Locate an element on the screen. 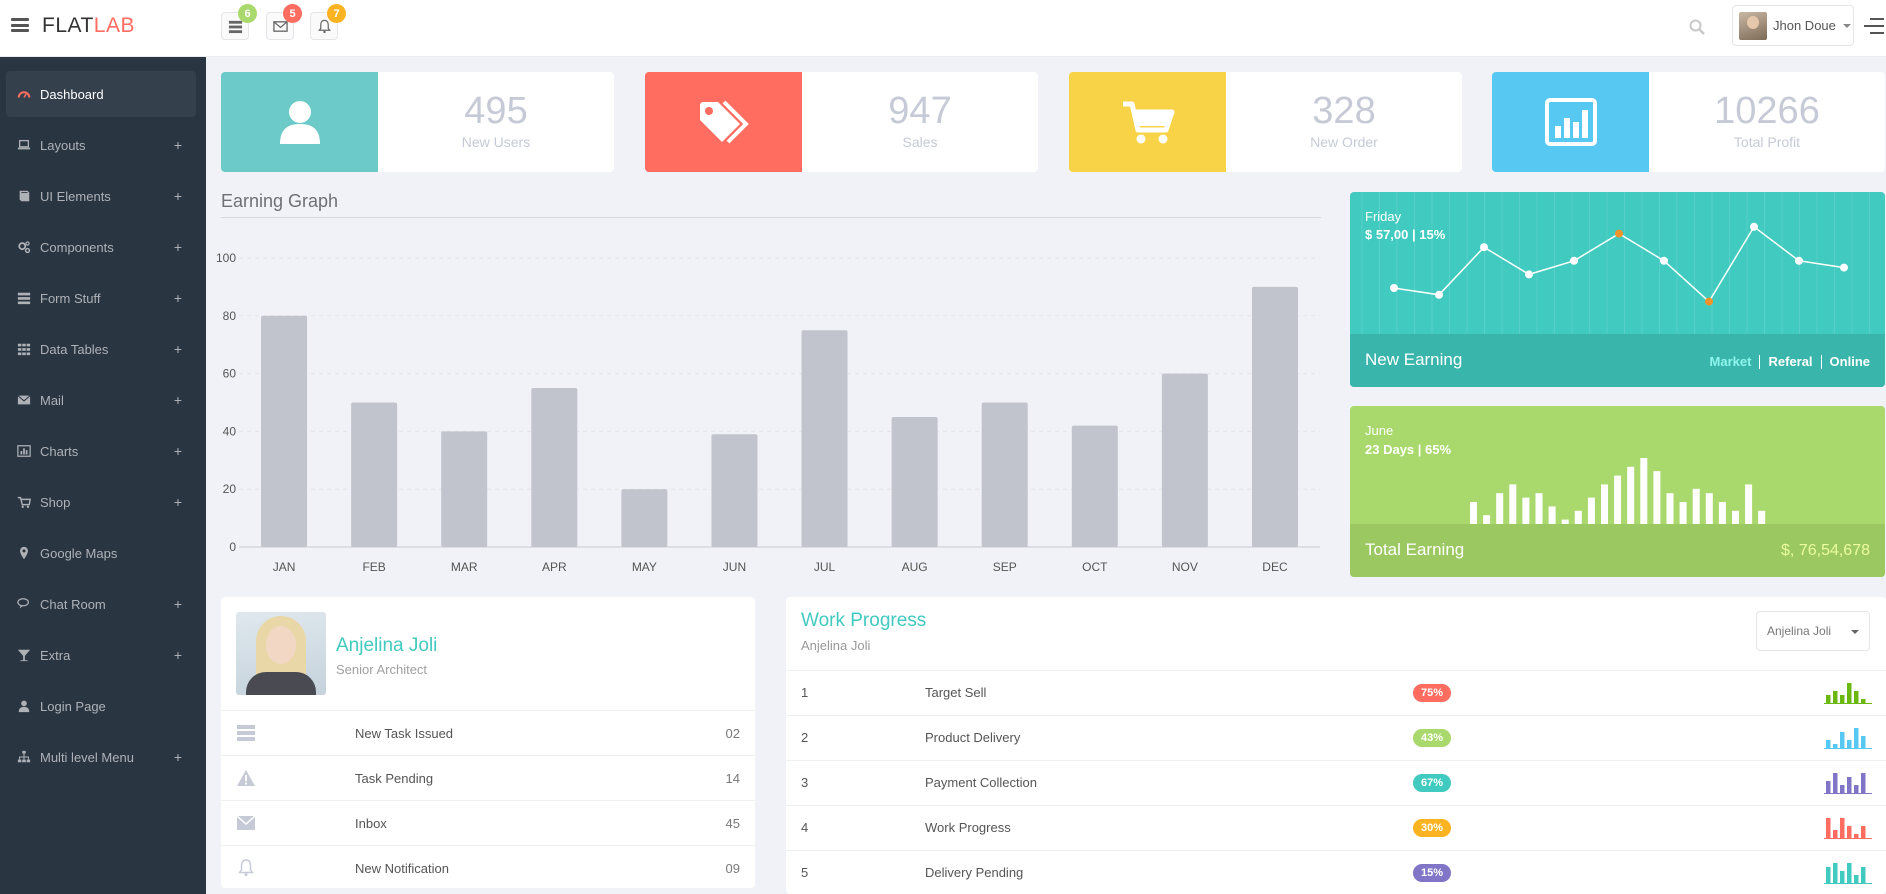  online-link: Online is located at coordinates (1849, 361).